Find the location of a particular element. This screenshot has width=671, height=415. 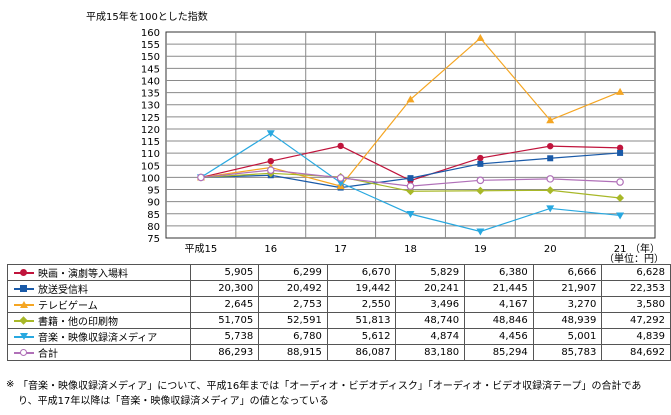

y-tick-label: 155 is located at coordinates (150, 45).